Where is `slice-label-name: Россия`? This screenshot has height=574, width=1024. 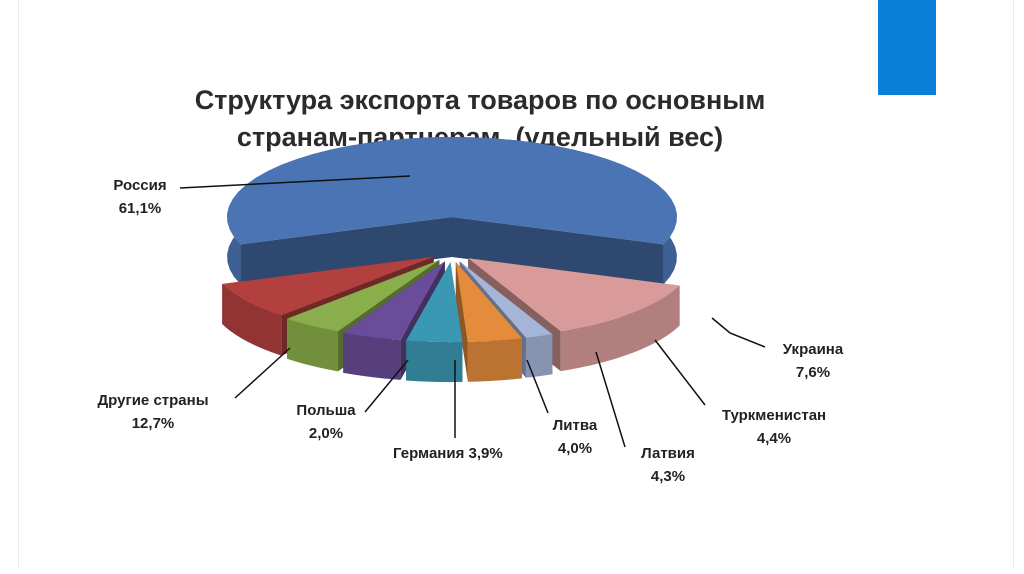
slice-label-name: Россия is located at coordinates (139, 185).